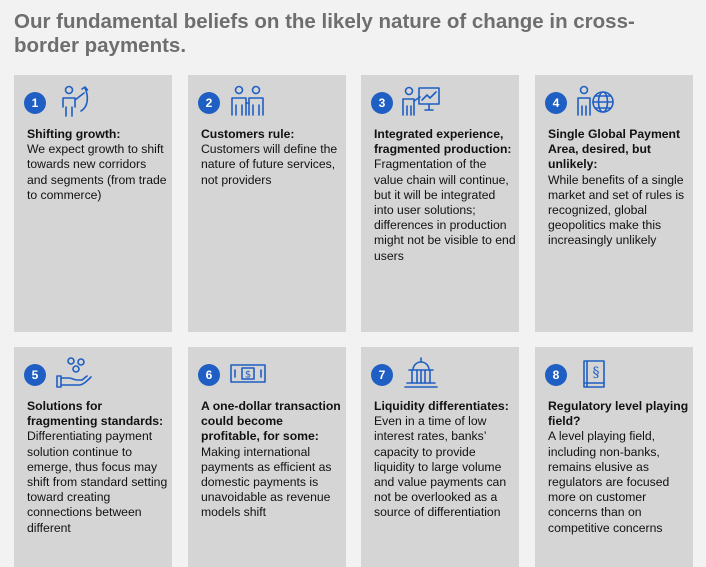 The image size is (706, 567). I want to click on presenter-board-icon, so click(421, 101).